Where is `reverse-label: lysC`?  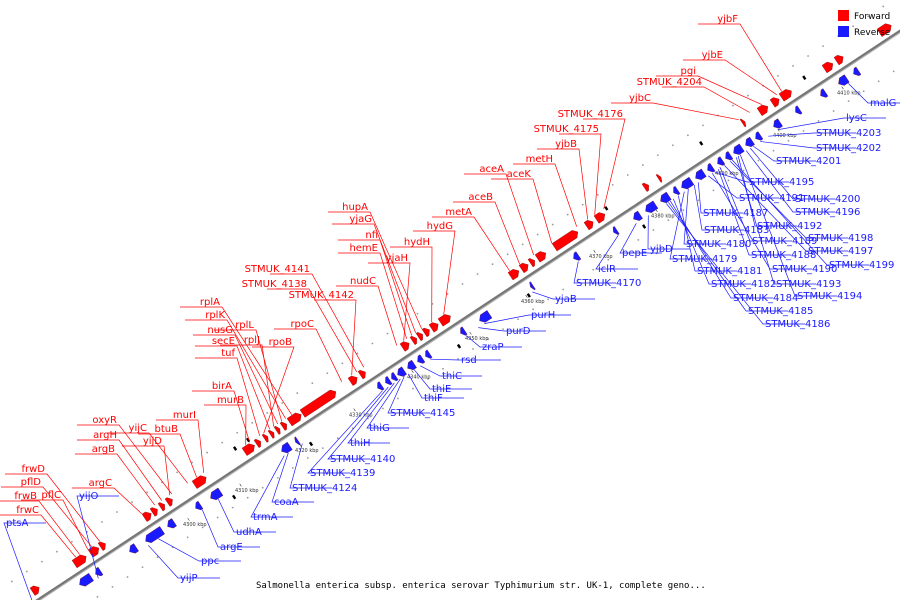 reverse-label: lysC is located at coordinates (856, 118).